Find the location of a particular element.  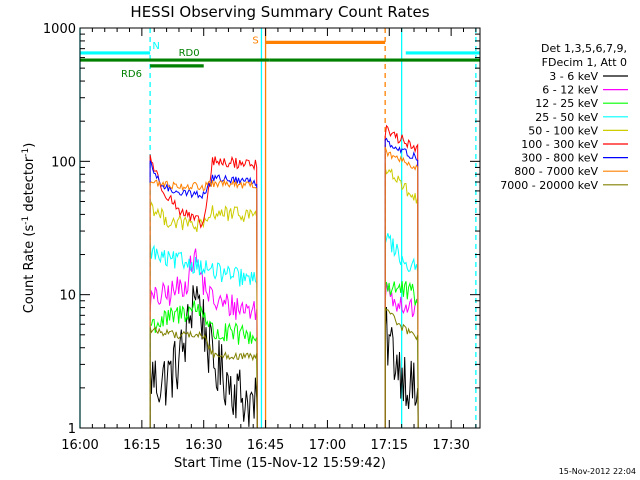

timestamp: 15-Nov-2012 22:04 is located at coordinates (597, 471).